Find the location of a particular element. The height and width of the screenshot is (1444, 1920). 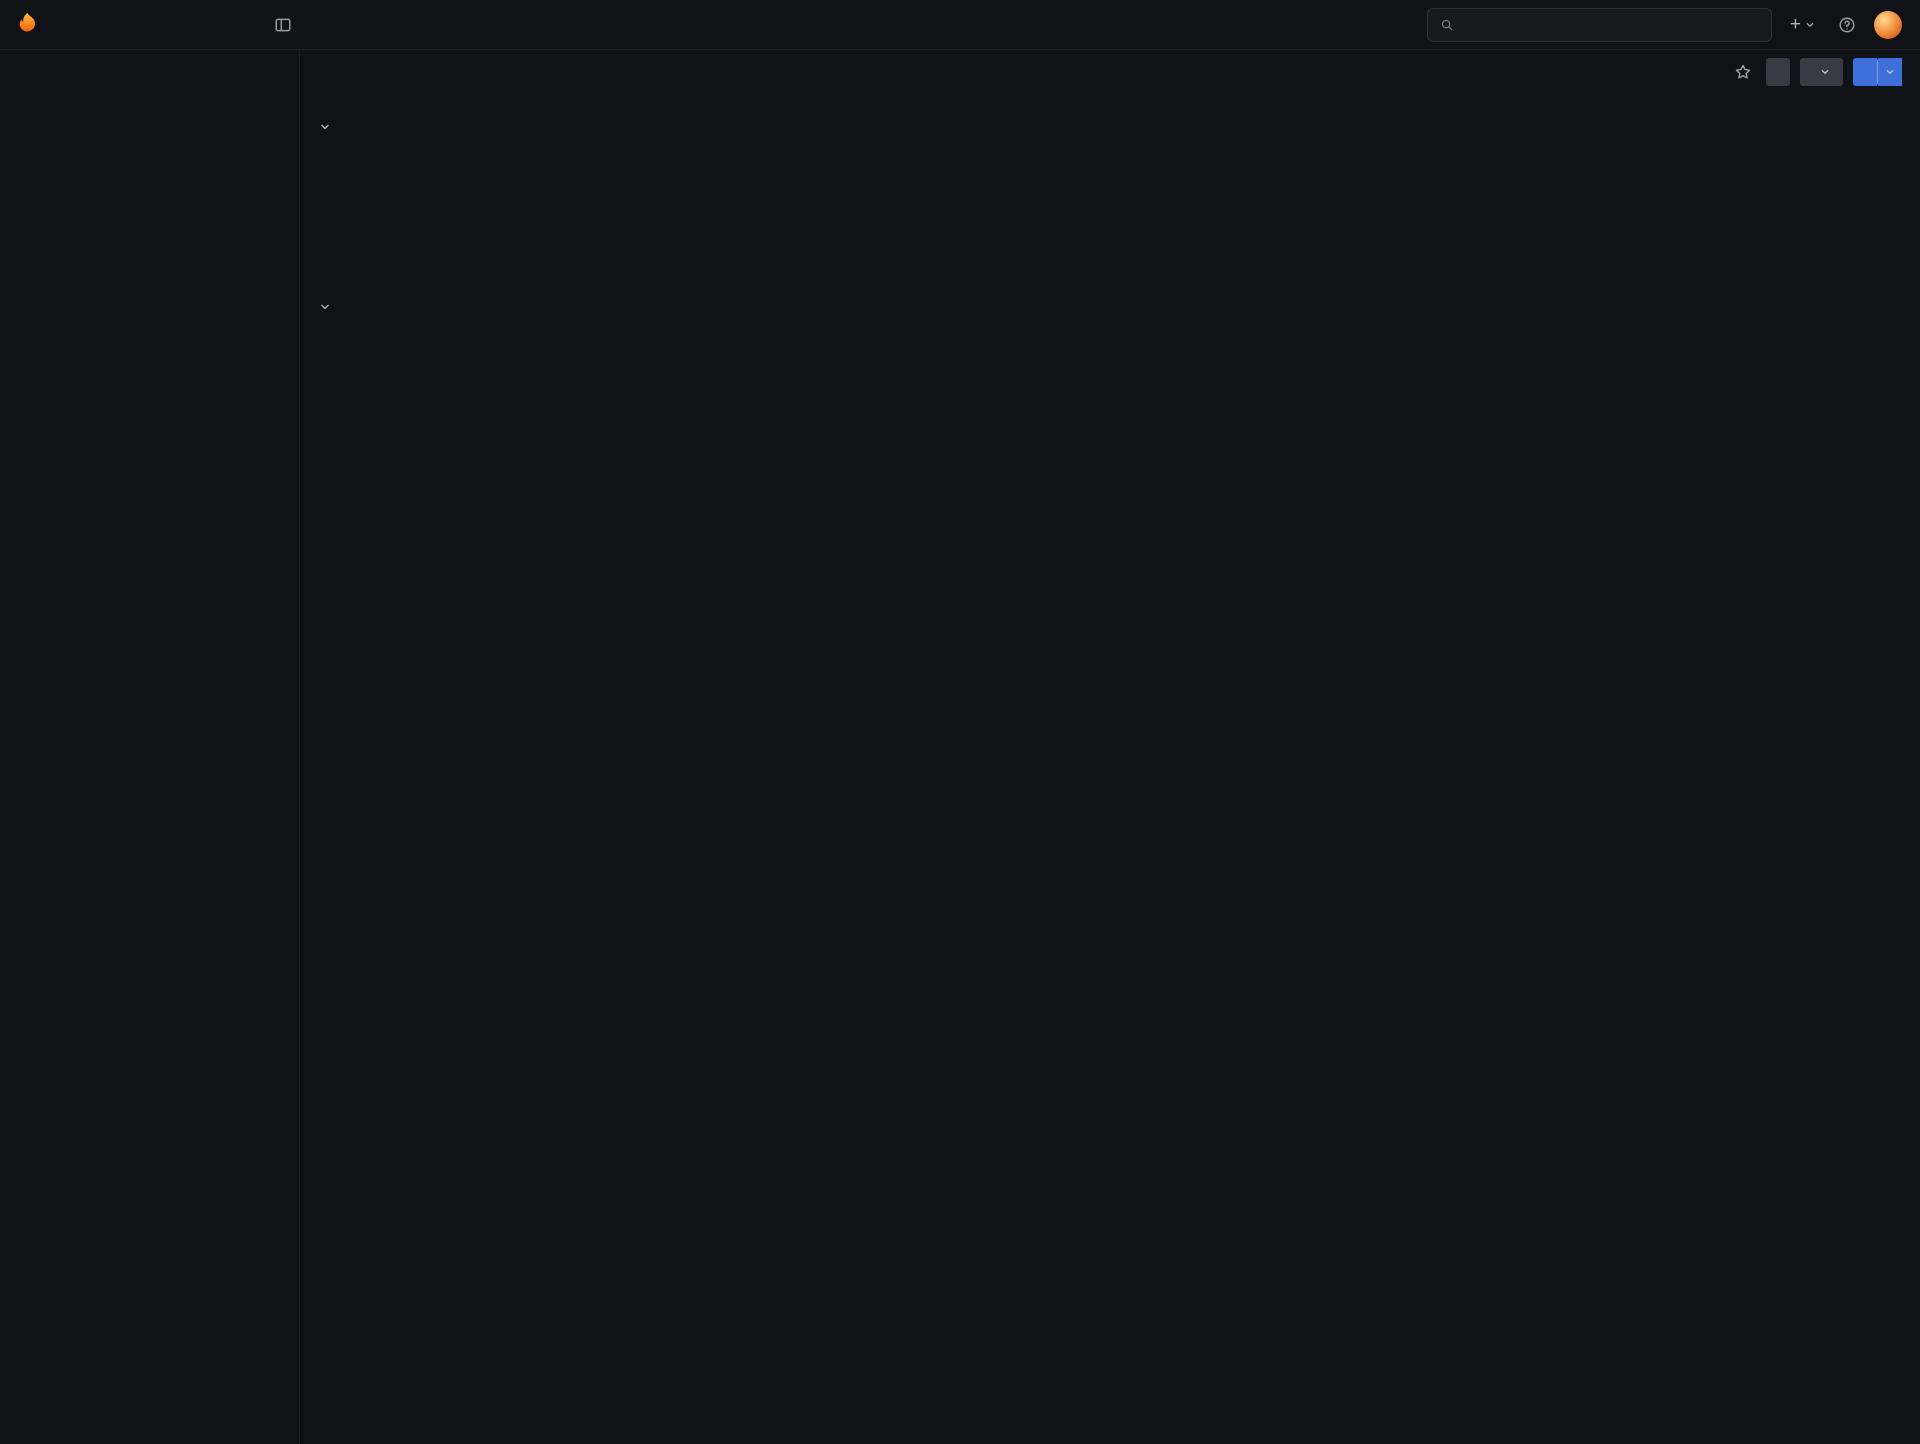

topbar-right: + is located at coordinates (1664, 24).